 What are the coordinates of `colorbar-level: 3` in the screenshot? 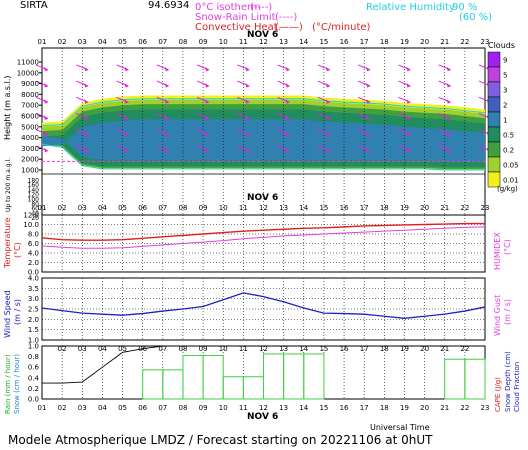 It's located at (505, 91).